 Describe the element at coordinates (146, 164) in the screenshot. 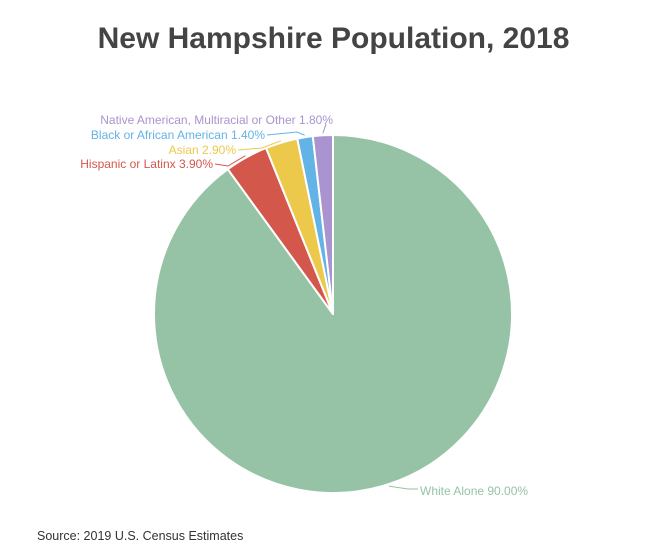

I see `slice-label: Hispanic or Latinx 3.90%` at that location.